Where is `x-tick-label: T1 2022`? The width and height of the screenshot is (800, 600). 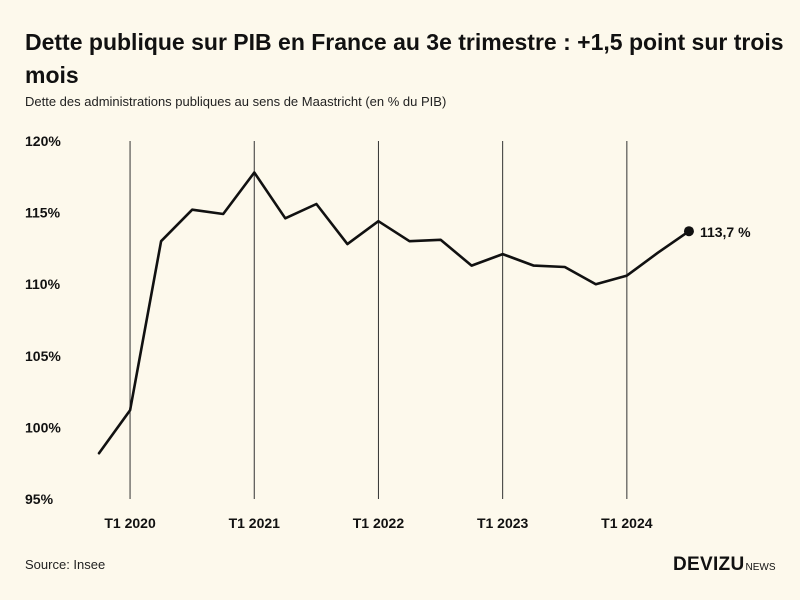 x-tick-label: T1 2022 is located at coordinates (379, 523).